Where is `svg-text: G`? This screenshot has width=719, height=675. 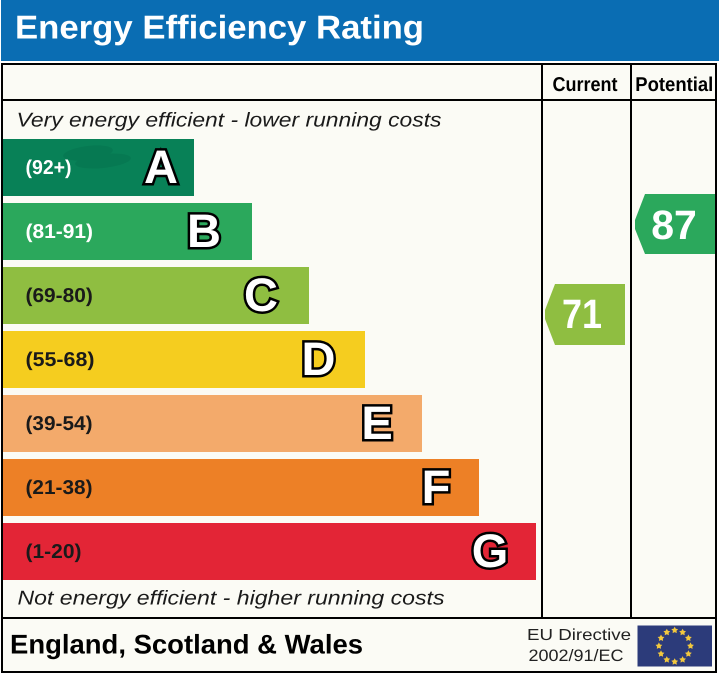 svg-text: G is located at coordinates (490, 550).